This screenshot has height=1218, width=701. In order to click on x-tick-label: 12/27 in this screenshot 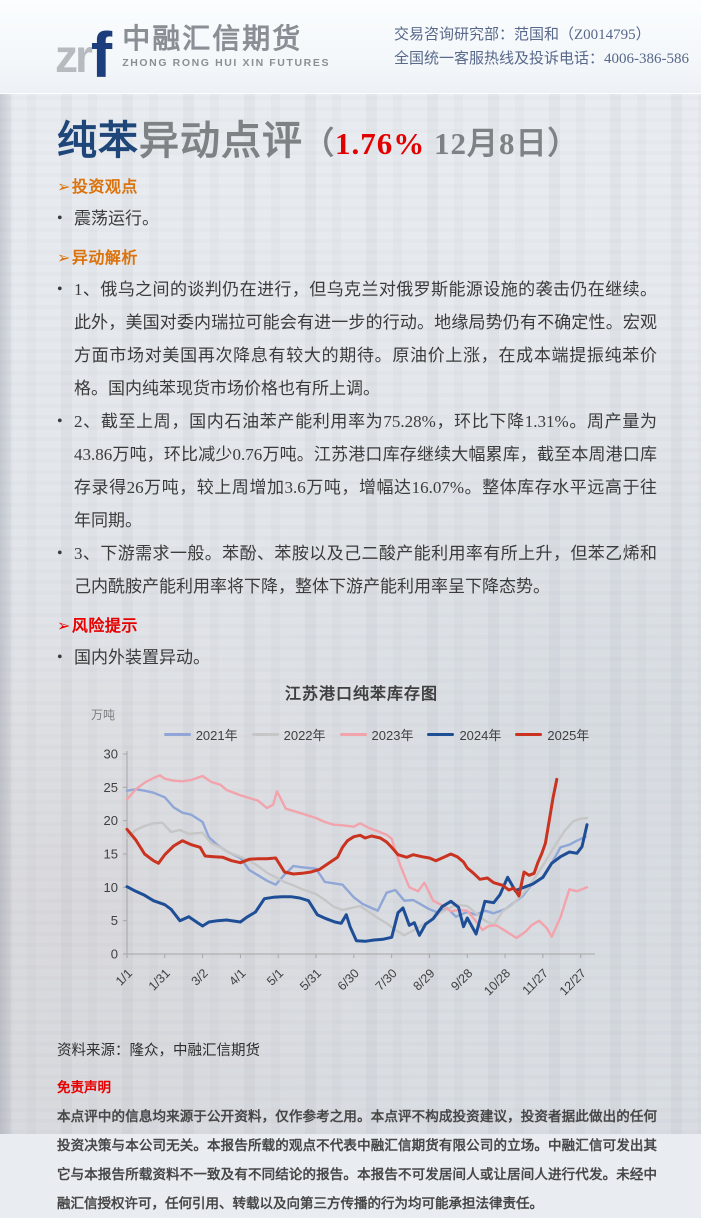, I will do `click(573, 982)`.